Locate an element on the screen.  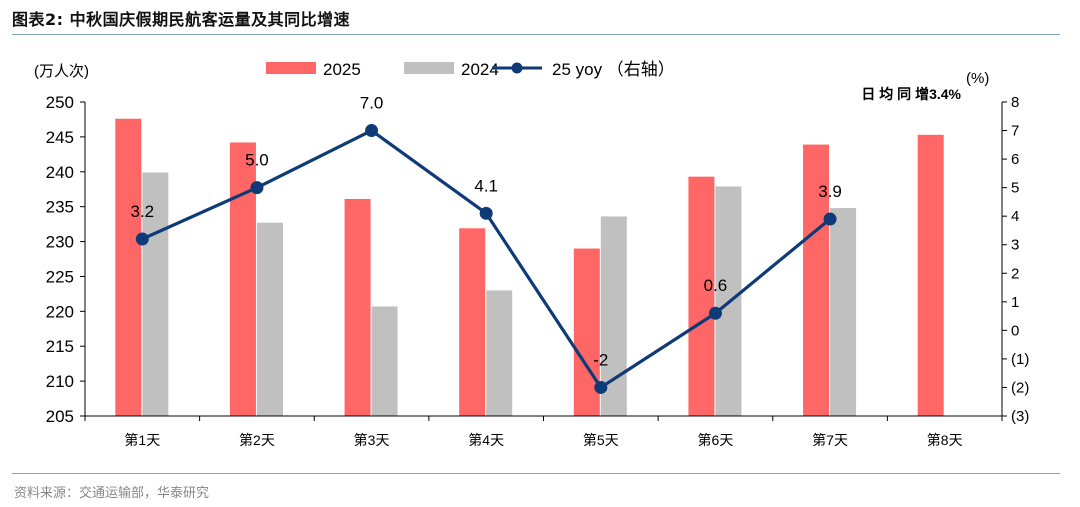
legend-marker-yoy is located at coordinates (517, 68).